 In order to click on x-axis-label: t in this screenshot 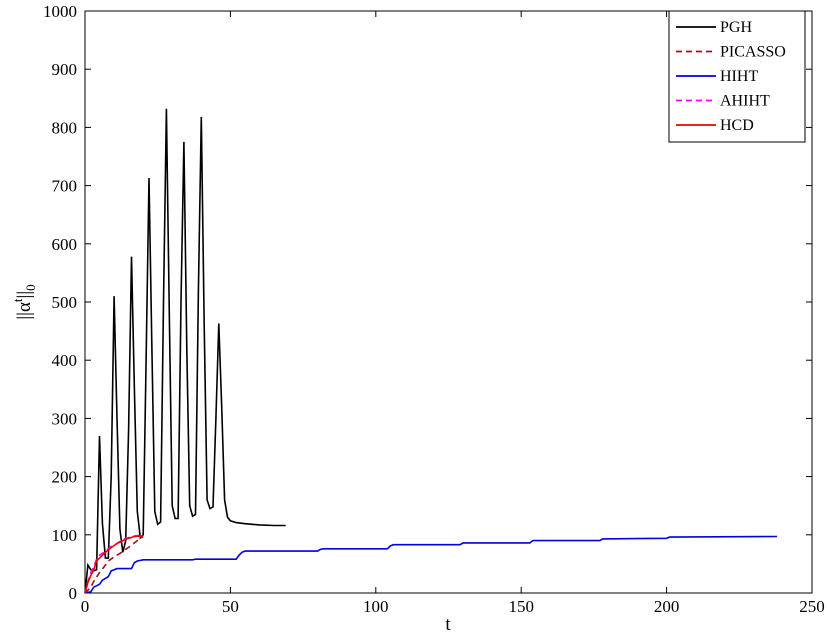, I will do `click(448, 624)`.